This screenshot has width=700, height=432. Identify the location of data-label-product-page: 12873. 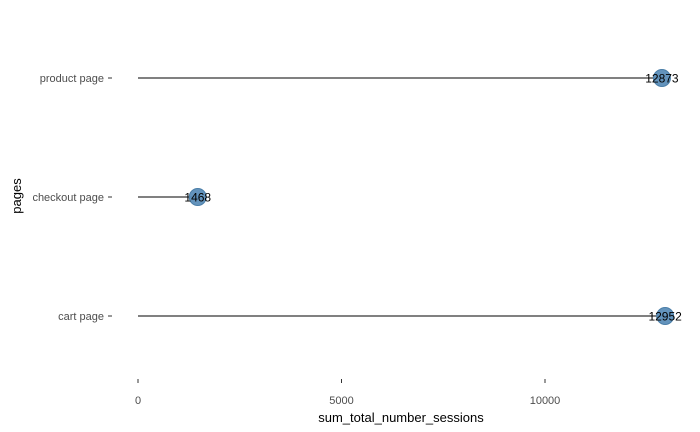
(662, 79).